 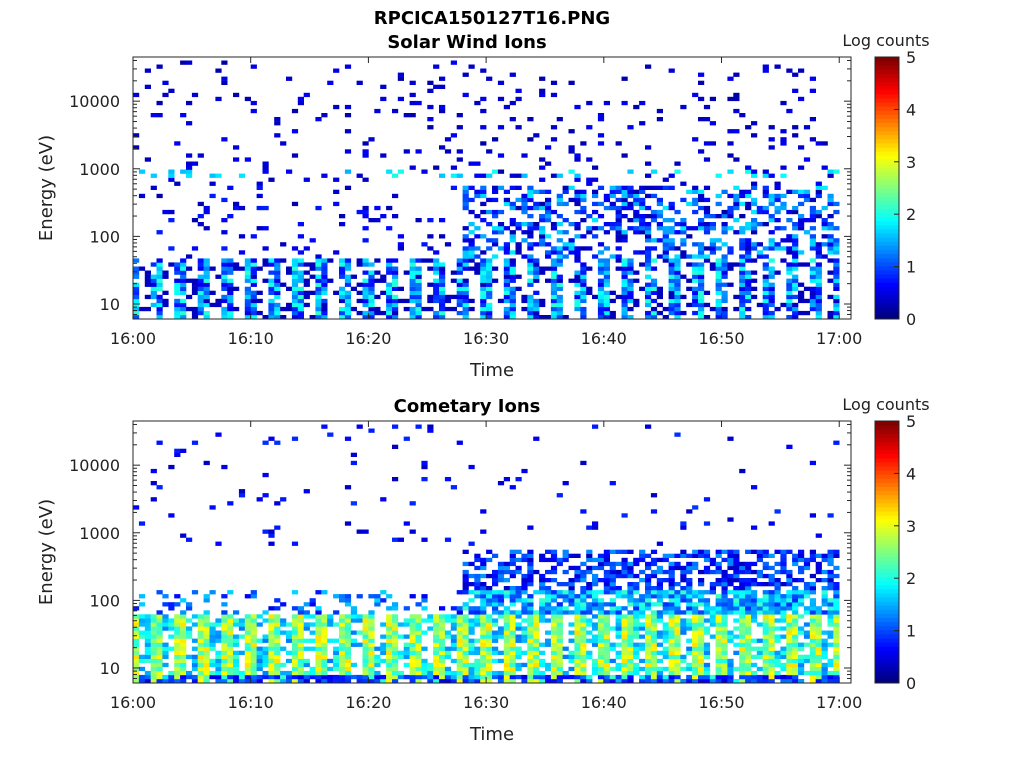 What do you see at coordinates (491, 734) in the screenshot?
I see `x-axis-label: Time` at bounding box center [491, 734].